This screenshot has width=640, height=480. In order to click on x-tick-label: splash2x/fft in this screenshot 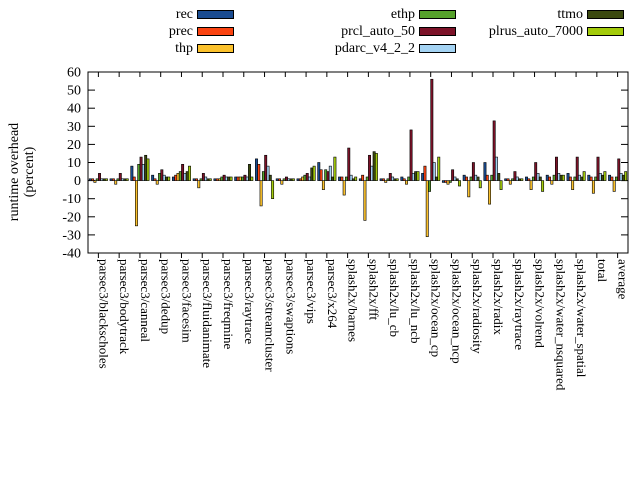, I will do `click(373, 290)`.